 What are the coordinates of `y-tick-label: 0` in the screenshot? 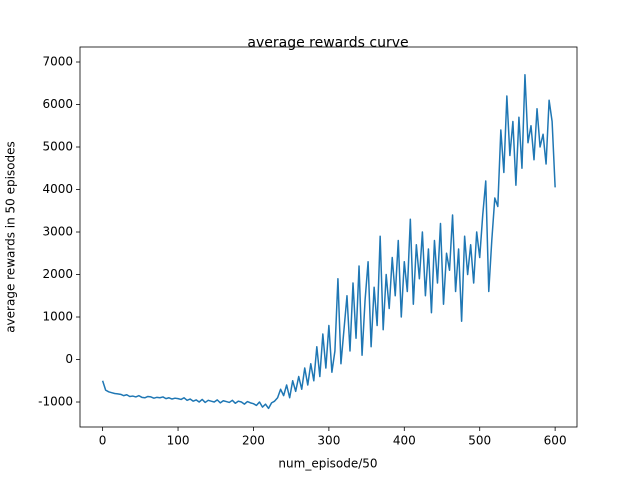 It's located at (69, 359).